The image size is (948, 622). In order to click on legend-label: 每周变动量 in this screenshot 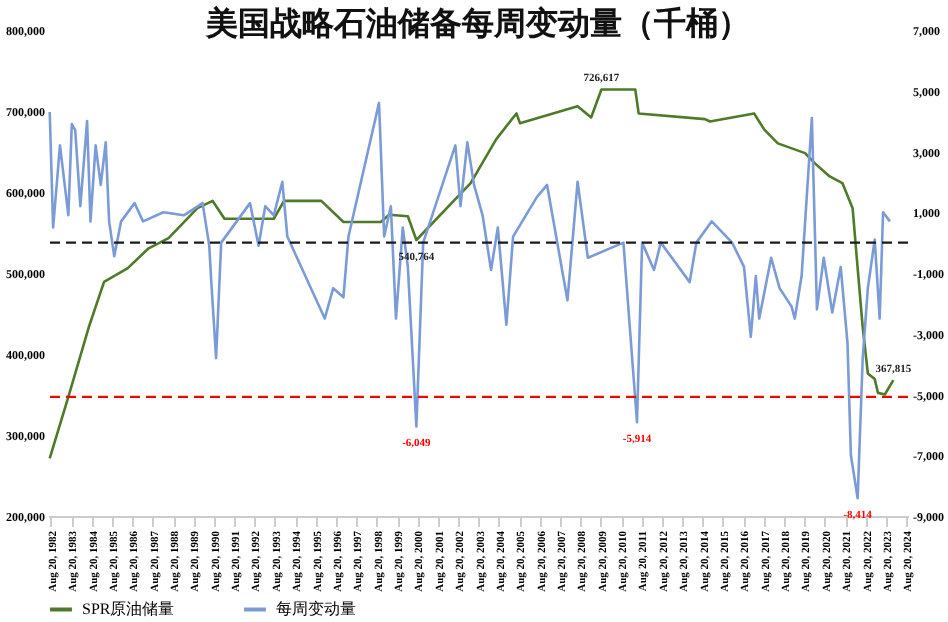, I will do `click(316, 608)`.